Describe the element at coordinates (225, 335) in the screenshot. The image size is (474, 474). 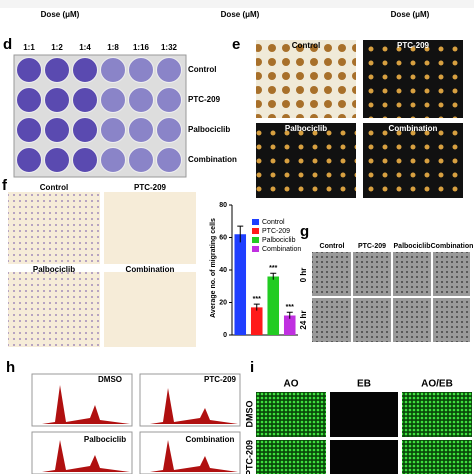
I see `y-tick-label: 0` at that location.